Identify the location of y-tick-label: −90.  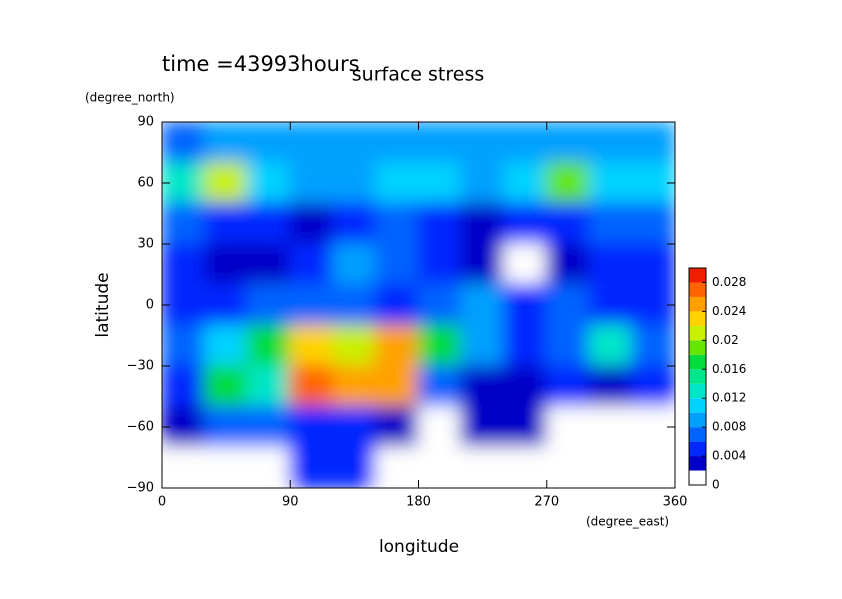
(140, 488).